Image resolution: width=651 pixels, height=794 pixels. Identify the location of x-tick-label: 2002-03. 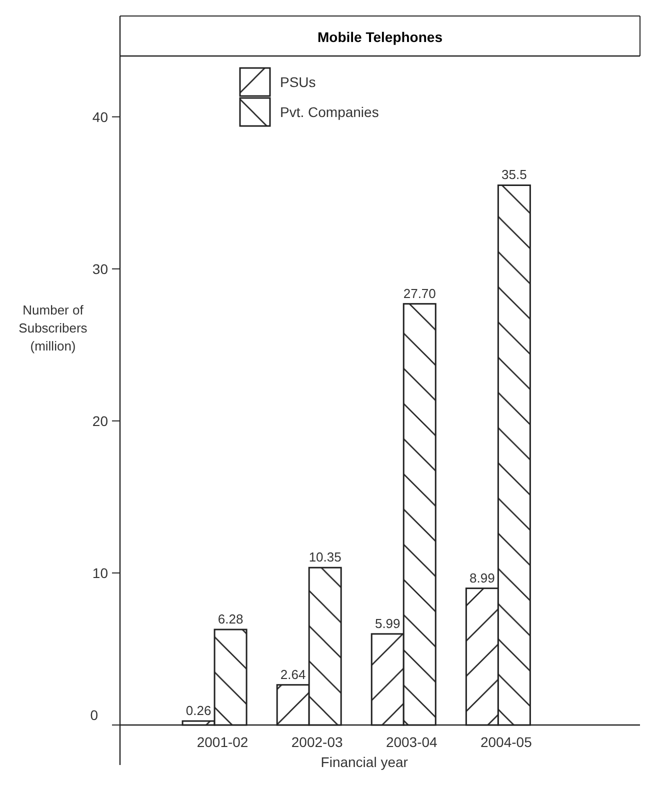
(317, 742).